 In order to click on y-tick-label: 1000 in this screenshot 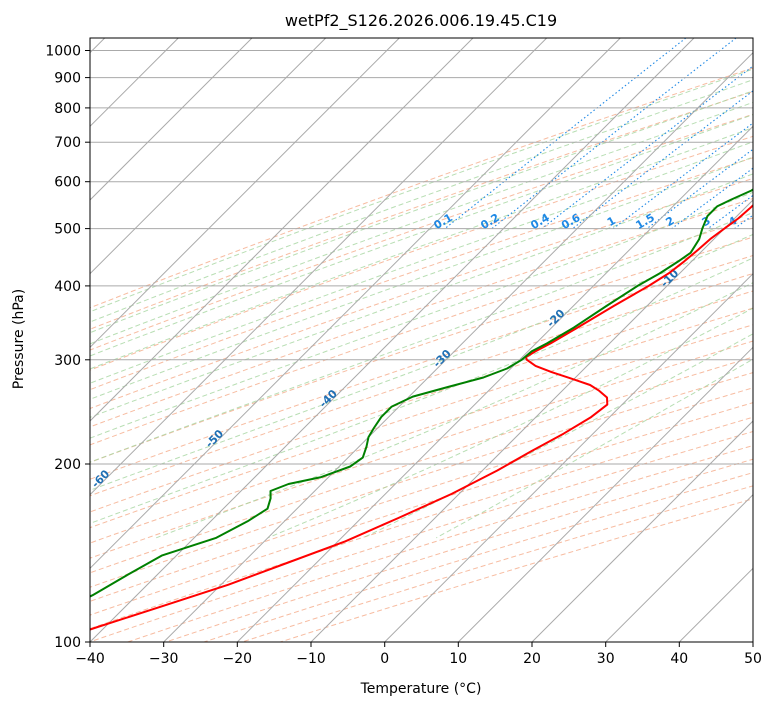, I will do `click(63, 52)`.